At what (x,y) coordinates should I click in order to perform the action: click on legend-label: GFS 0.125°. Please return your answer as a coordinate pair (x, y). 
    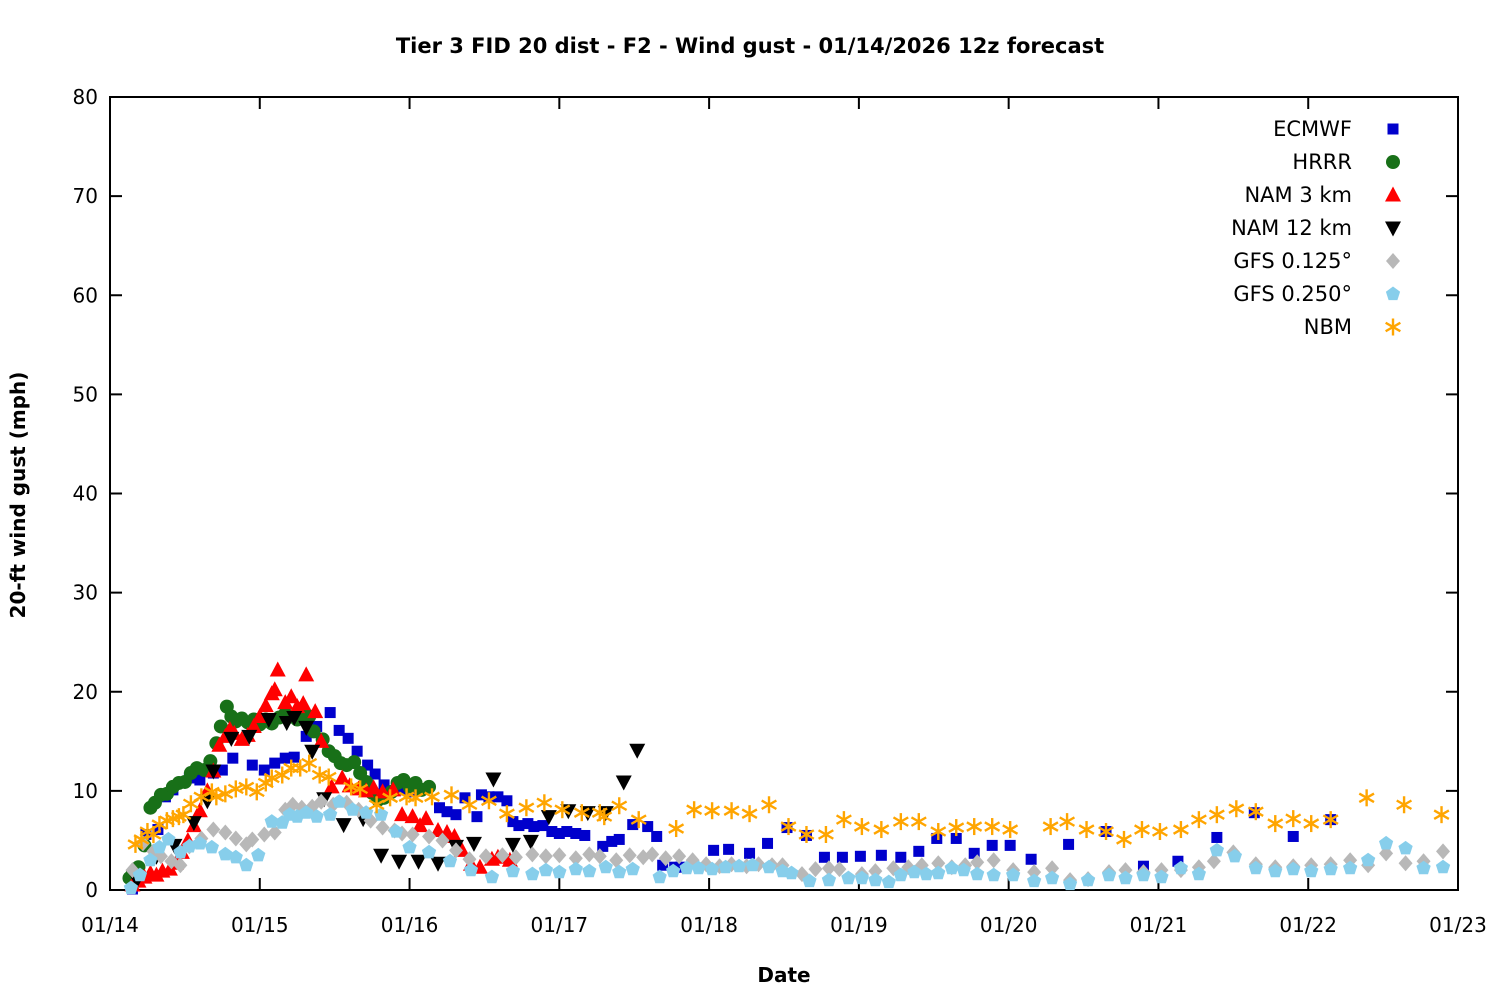
    Looking at the image, I should click on (1292, 260).